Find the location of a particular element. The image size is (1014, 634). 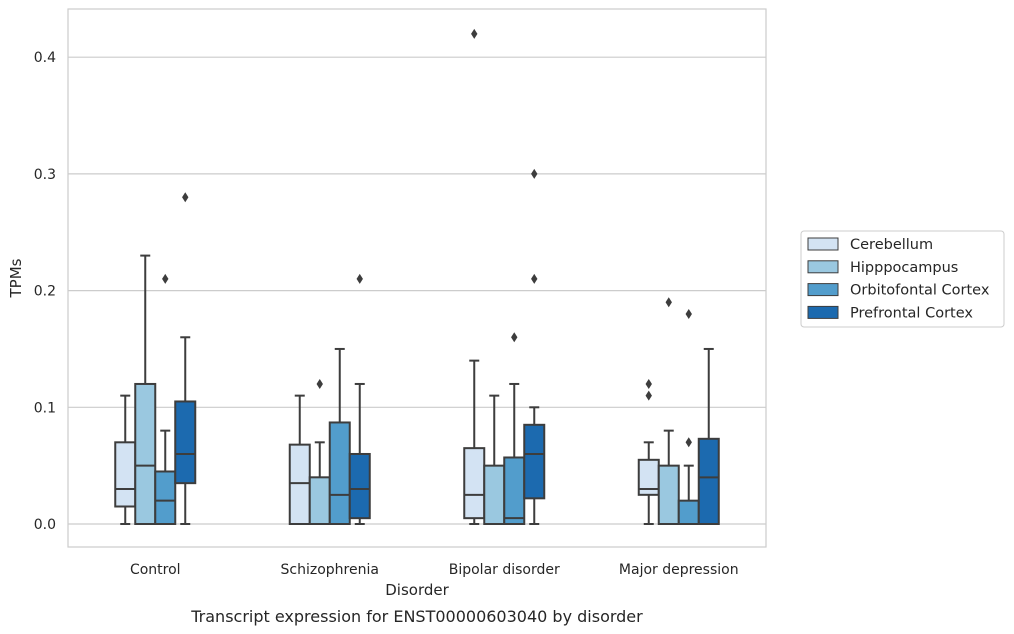

legend-label: Hipppocampus is located at coordinates (904, 268).